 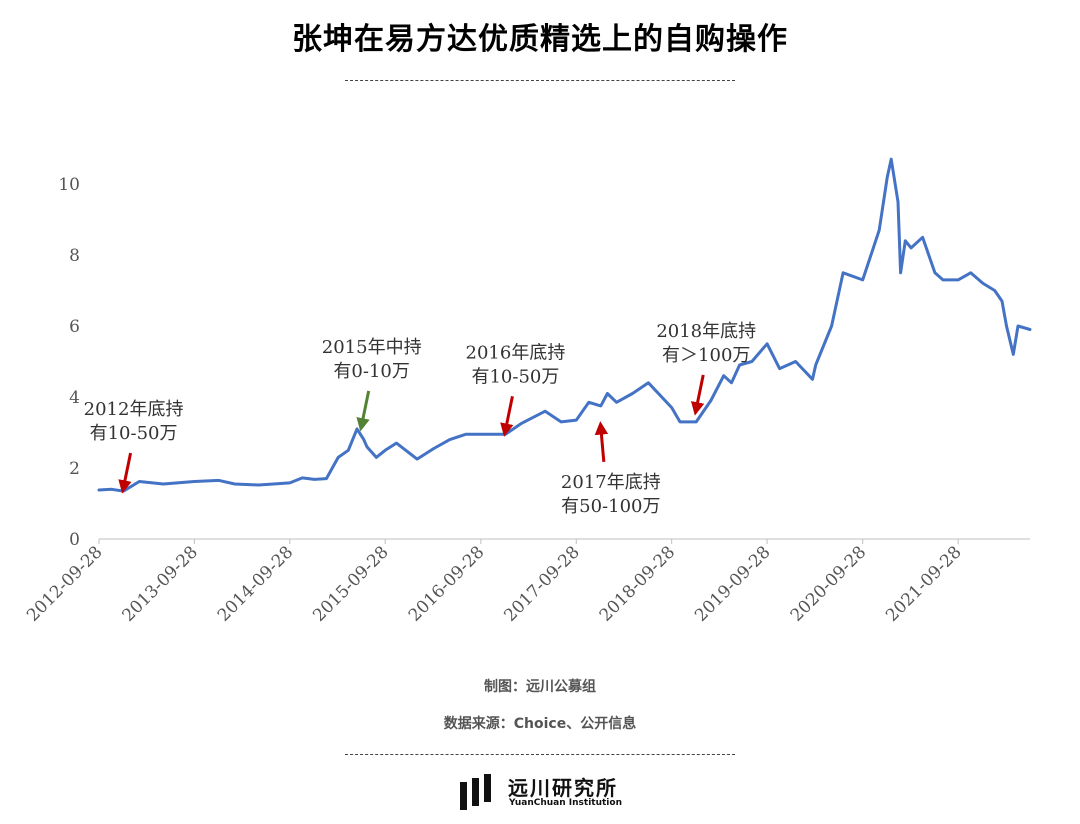 I want to click on x-tick-label: 2014-09-28, so click(x=255, y=583).